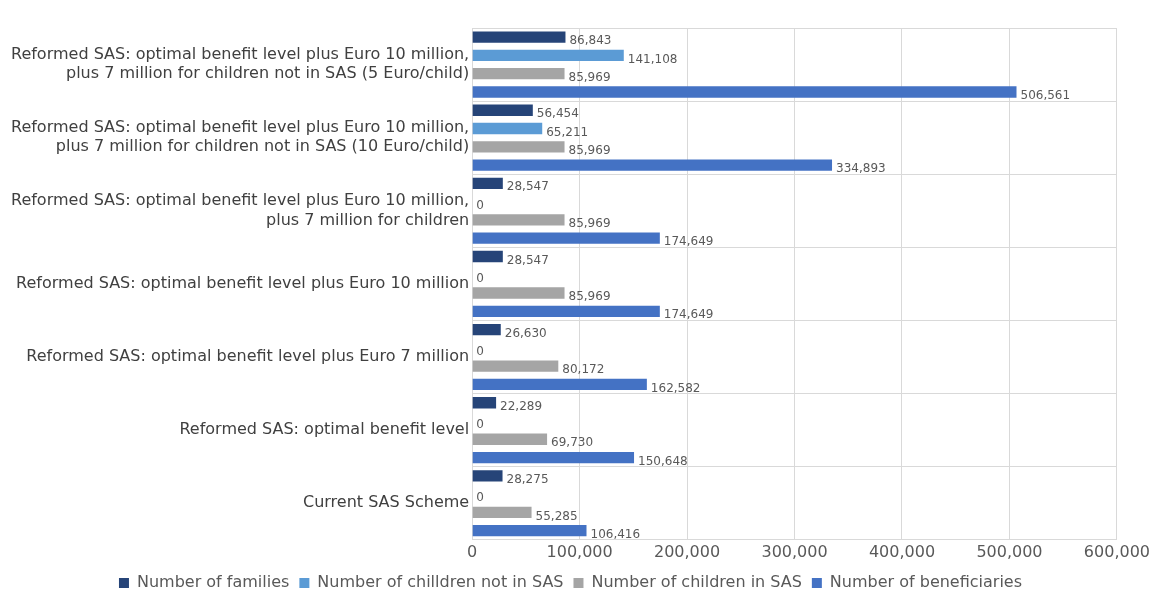 This screenshot has width=1161, height=609. What do you see at coordinates (572, 442) in the screenshot?
I see `data-label: 69,730` at bounding box center [572, 442].